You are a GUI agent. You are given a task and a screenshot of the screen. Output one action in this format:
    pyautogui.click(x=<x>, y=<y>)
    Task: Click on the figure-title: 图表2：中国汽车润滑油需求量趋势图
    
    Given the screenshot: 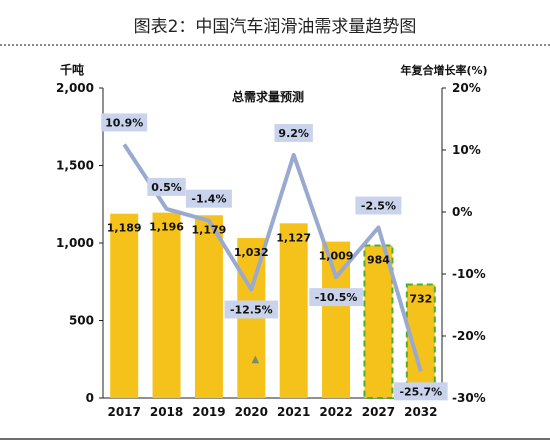 What is the action you would take?
    pyautogui.click(x=275, y=27)
    